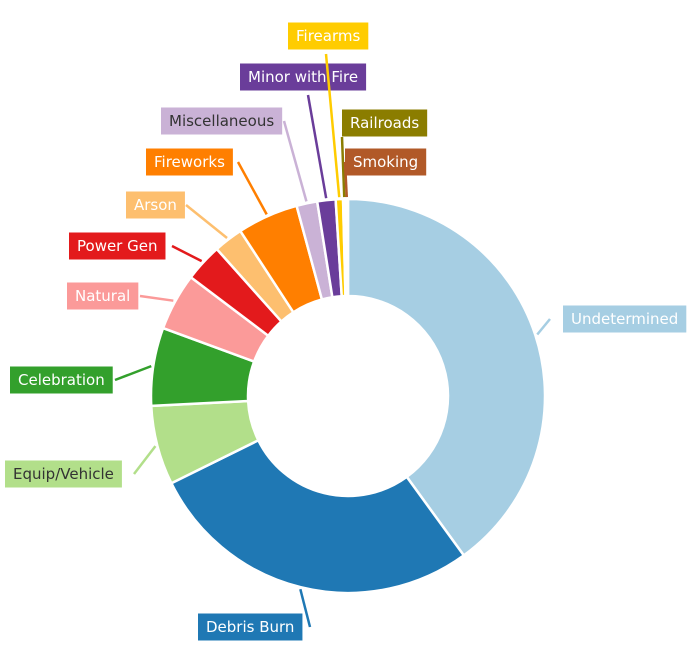 The width and height of the screenshot is (700, 665). I want to click on label-undetermined: Undetermined, so click(624, 319).